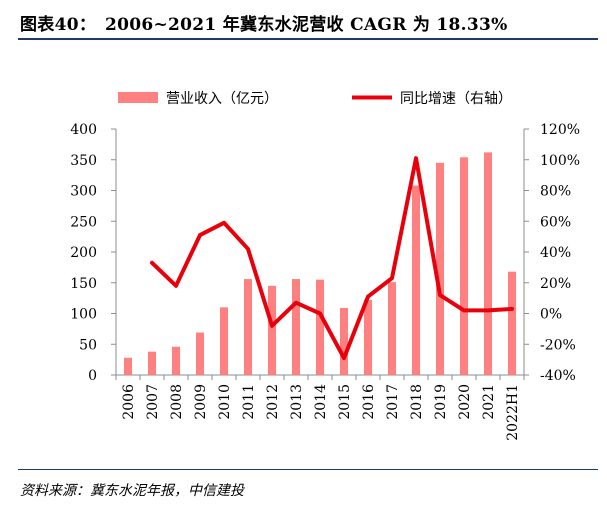 This screenshot has height=508, width=607. Describe the element at coordinates (393, 402) in the screenshot. I see `x-tick-label: 2017` at that location.